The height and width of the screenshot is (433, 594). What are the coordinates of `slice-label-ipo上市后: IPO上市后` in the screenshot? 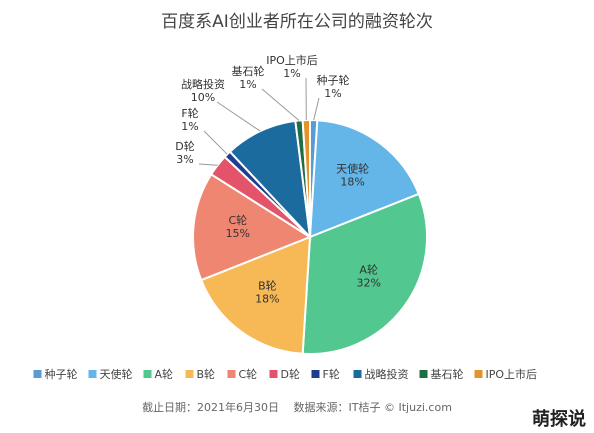 It's located at (292, 60).